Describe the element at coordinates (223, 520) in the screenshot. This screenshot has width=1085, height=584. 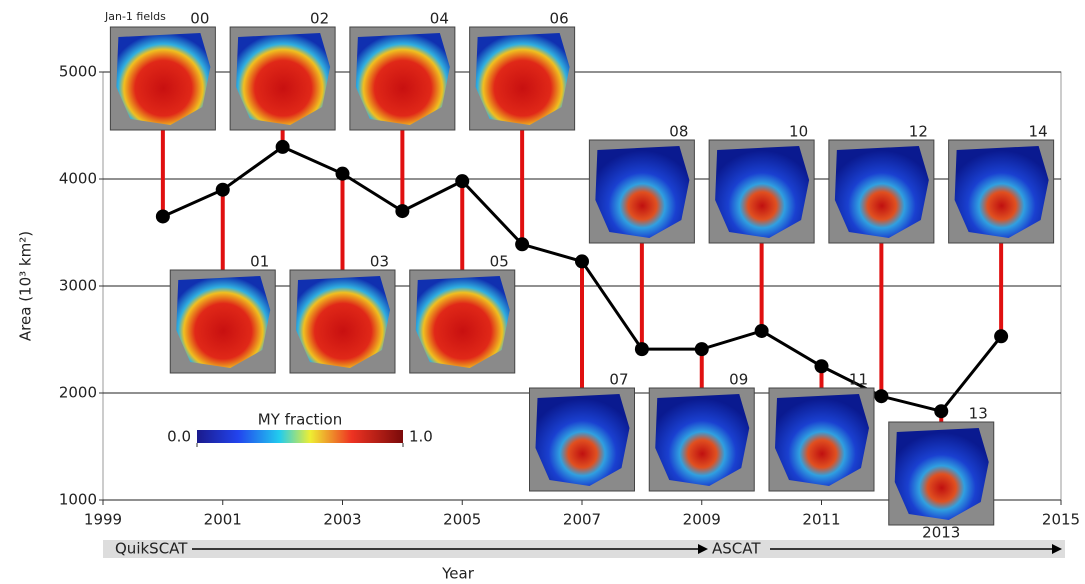
I see `x-tick-label: 2001` at that location.